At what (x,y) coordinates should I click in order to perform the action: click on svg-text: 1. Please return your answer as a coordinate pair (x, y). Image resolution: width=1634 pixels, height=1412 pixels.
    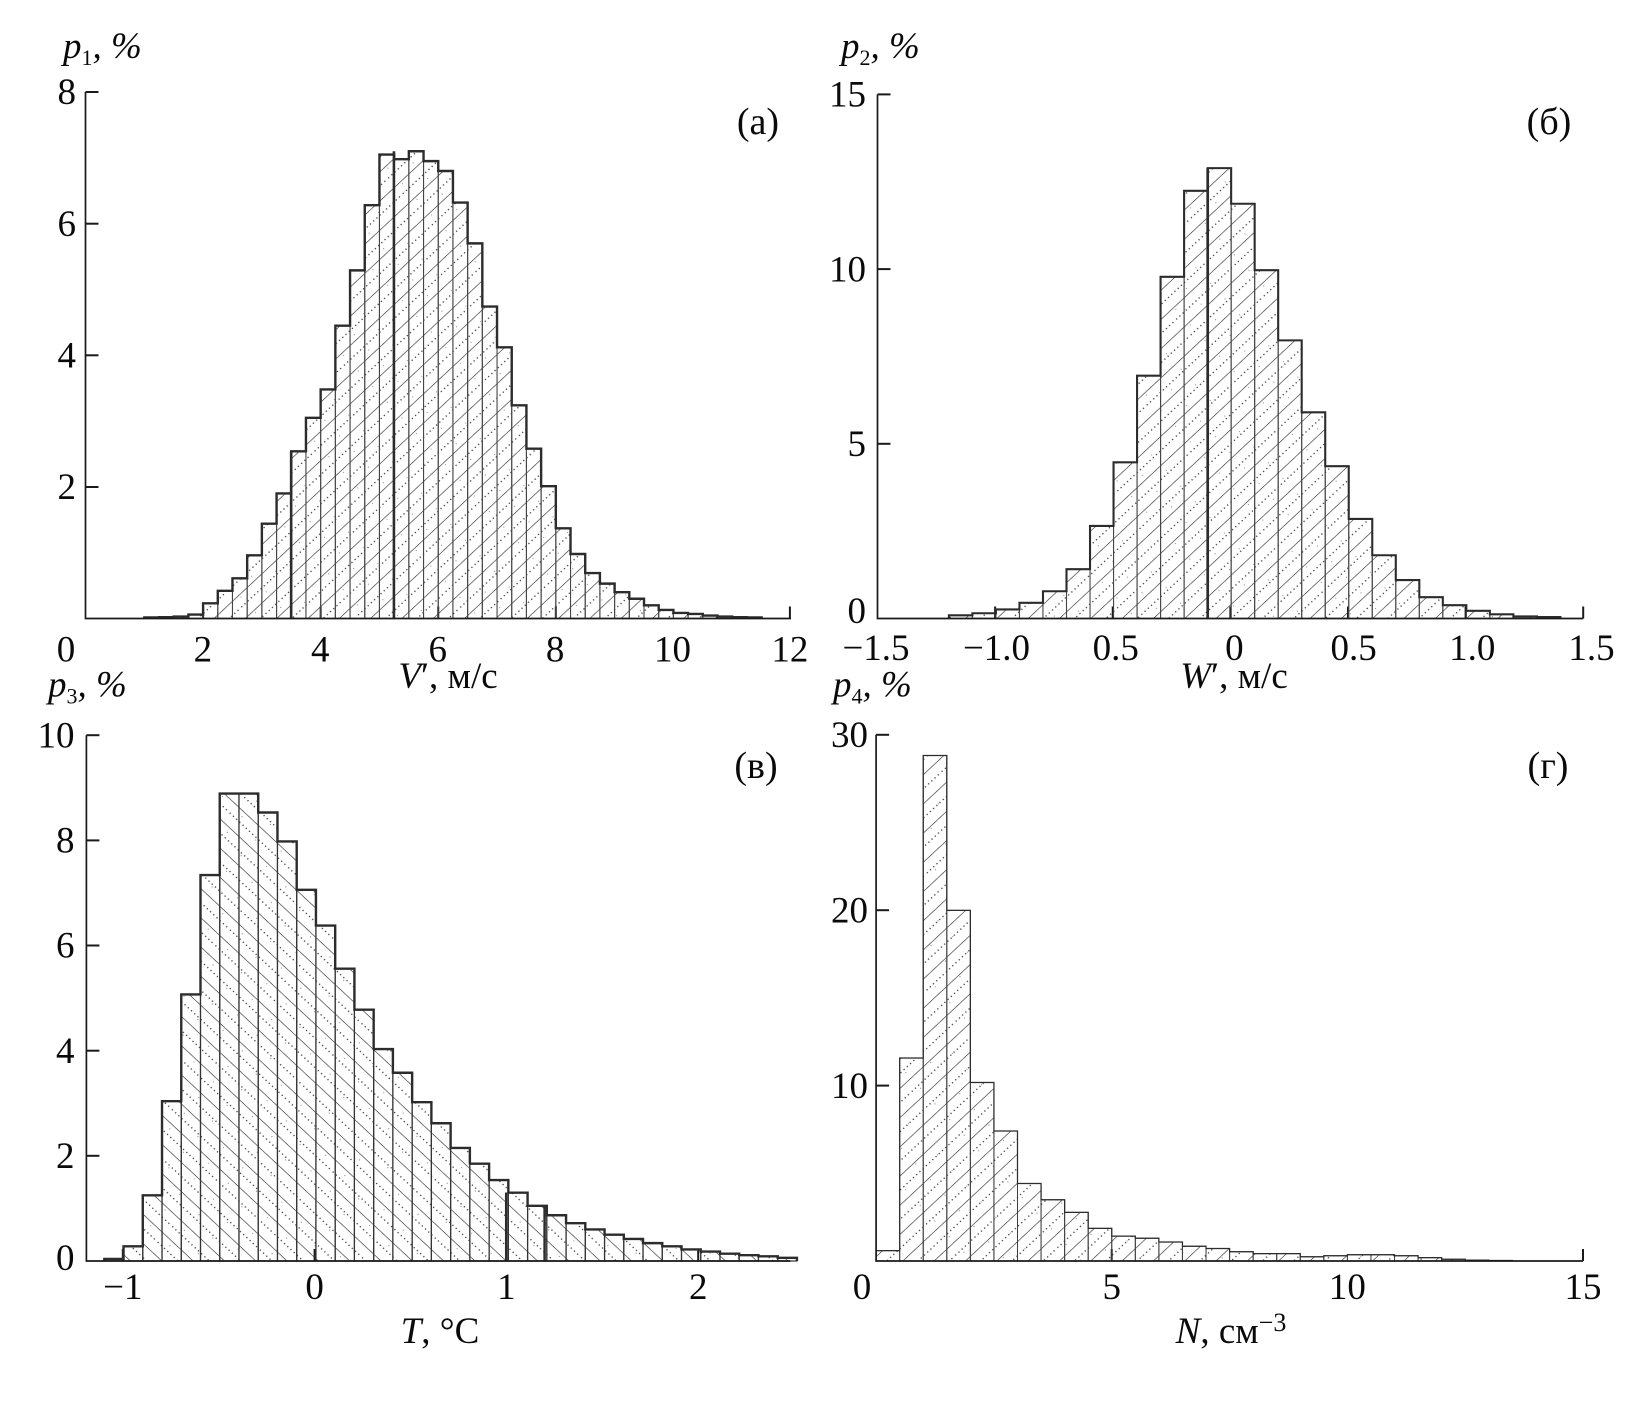
    Looking at the image, I should click on (506, 1287).